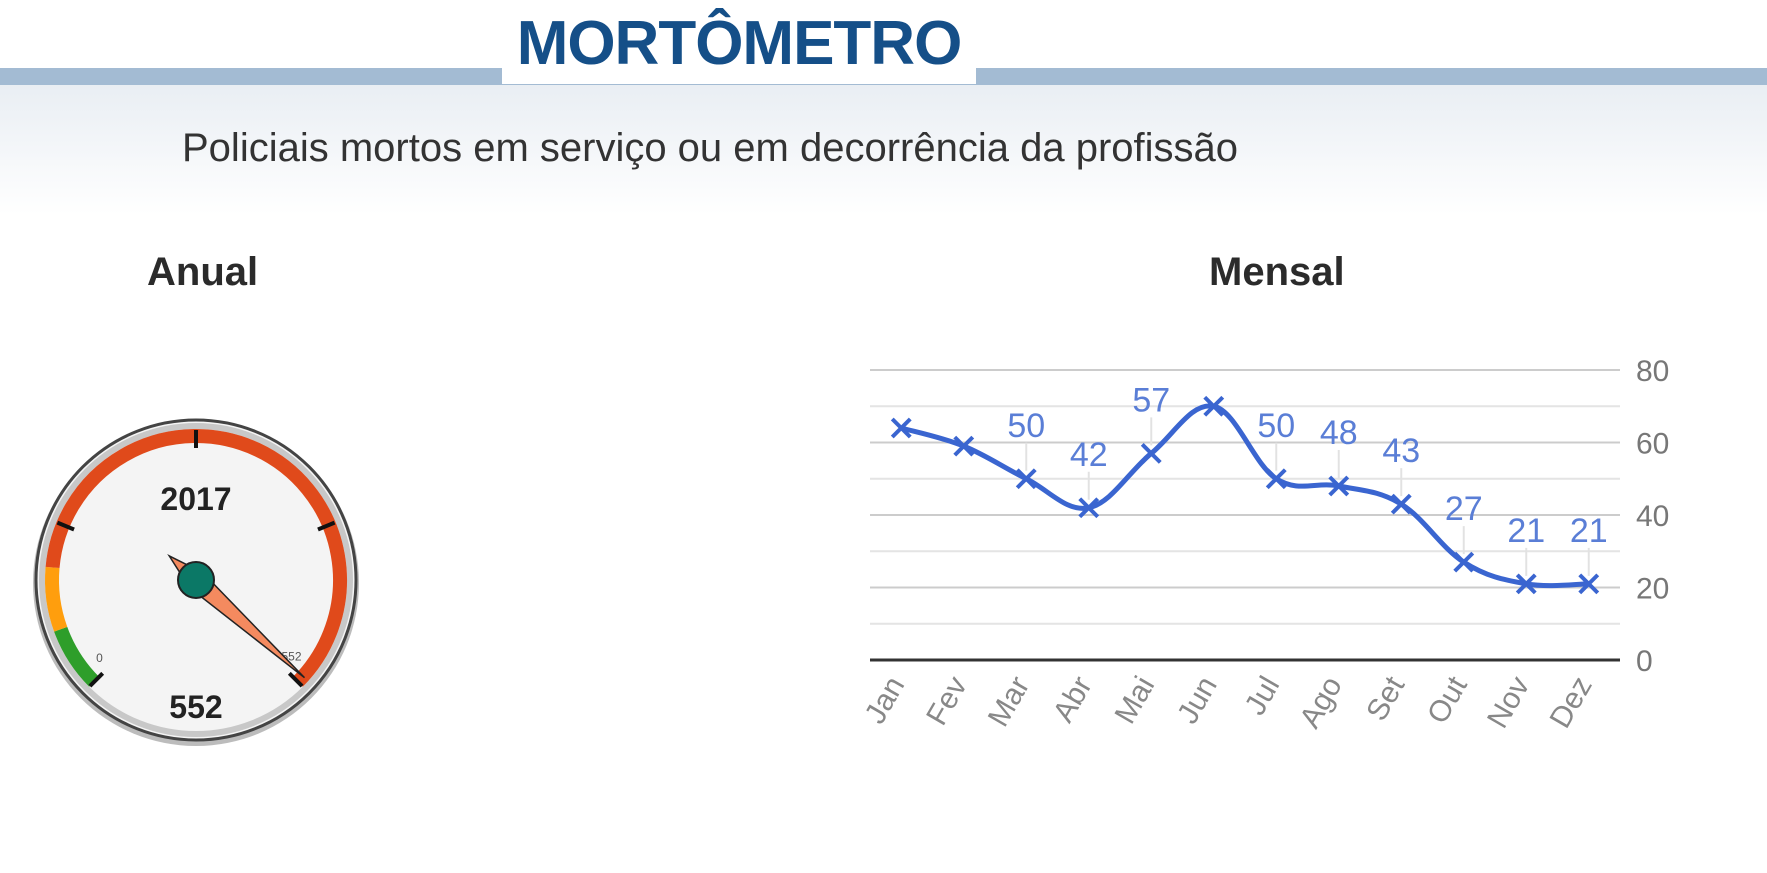 This screenshot has height=873, width=1767. I want to click on logo-container, so click(739, 42).